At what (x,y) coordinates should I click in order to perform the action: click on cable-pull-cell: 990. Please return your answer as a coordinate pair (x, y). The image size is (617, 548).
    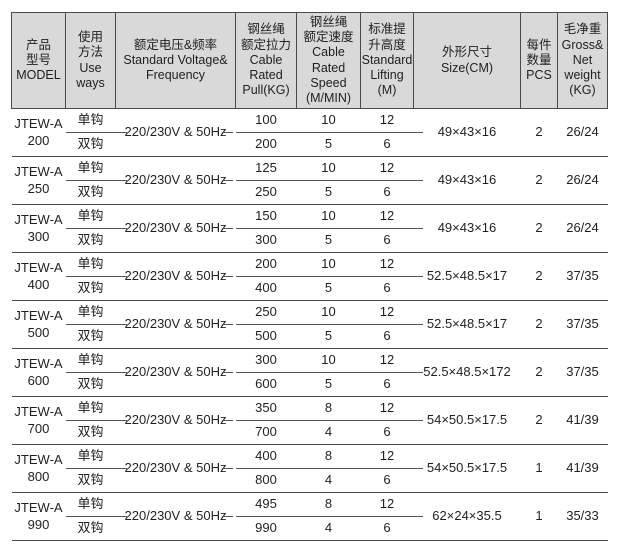
    Looking at the image, I should click on (266, 528).